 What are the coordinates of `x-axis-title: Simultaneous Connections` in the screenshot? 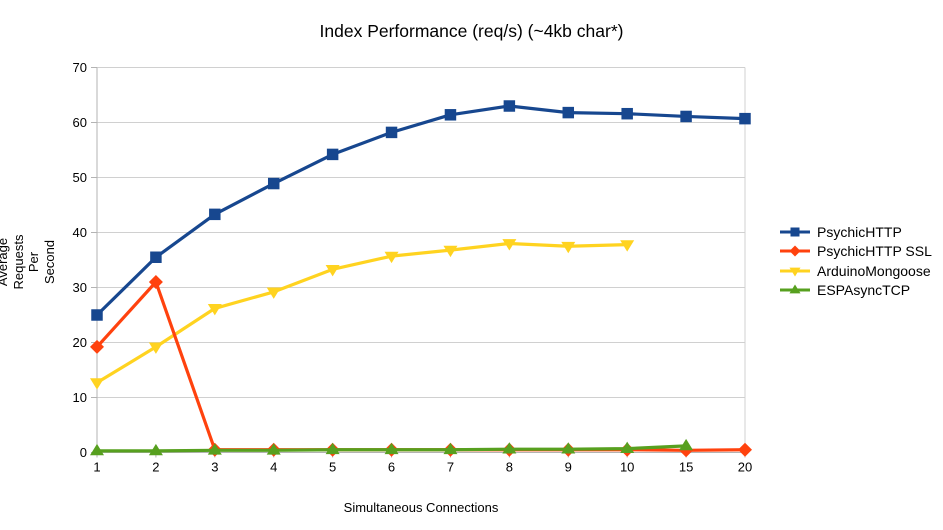 It's located at (421, 507).